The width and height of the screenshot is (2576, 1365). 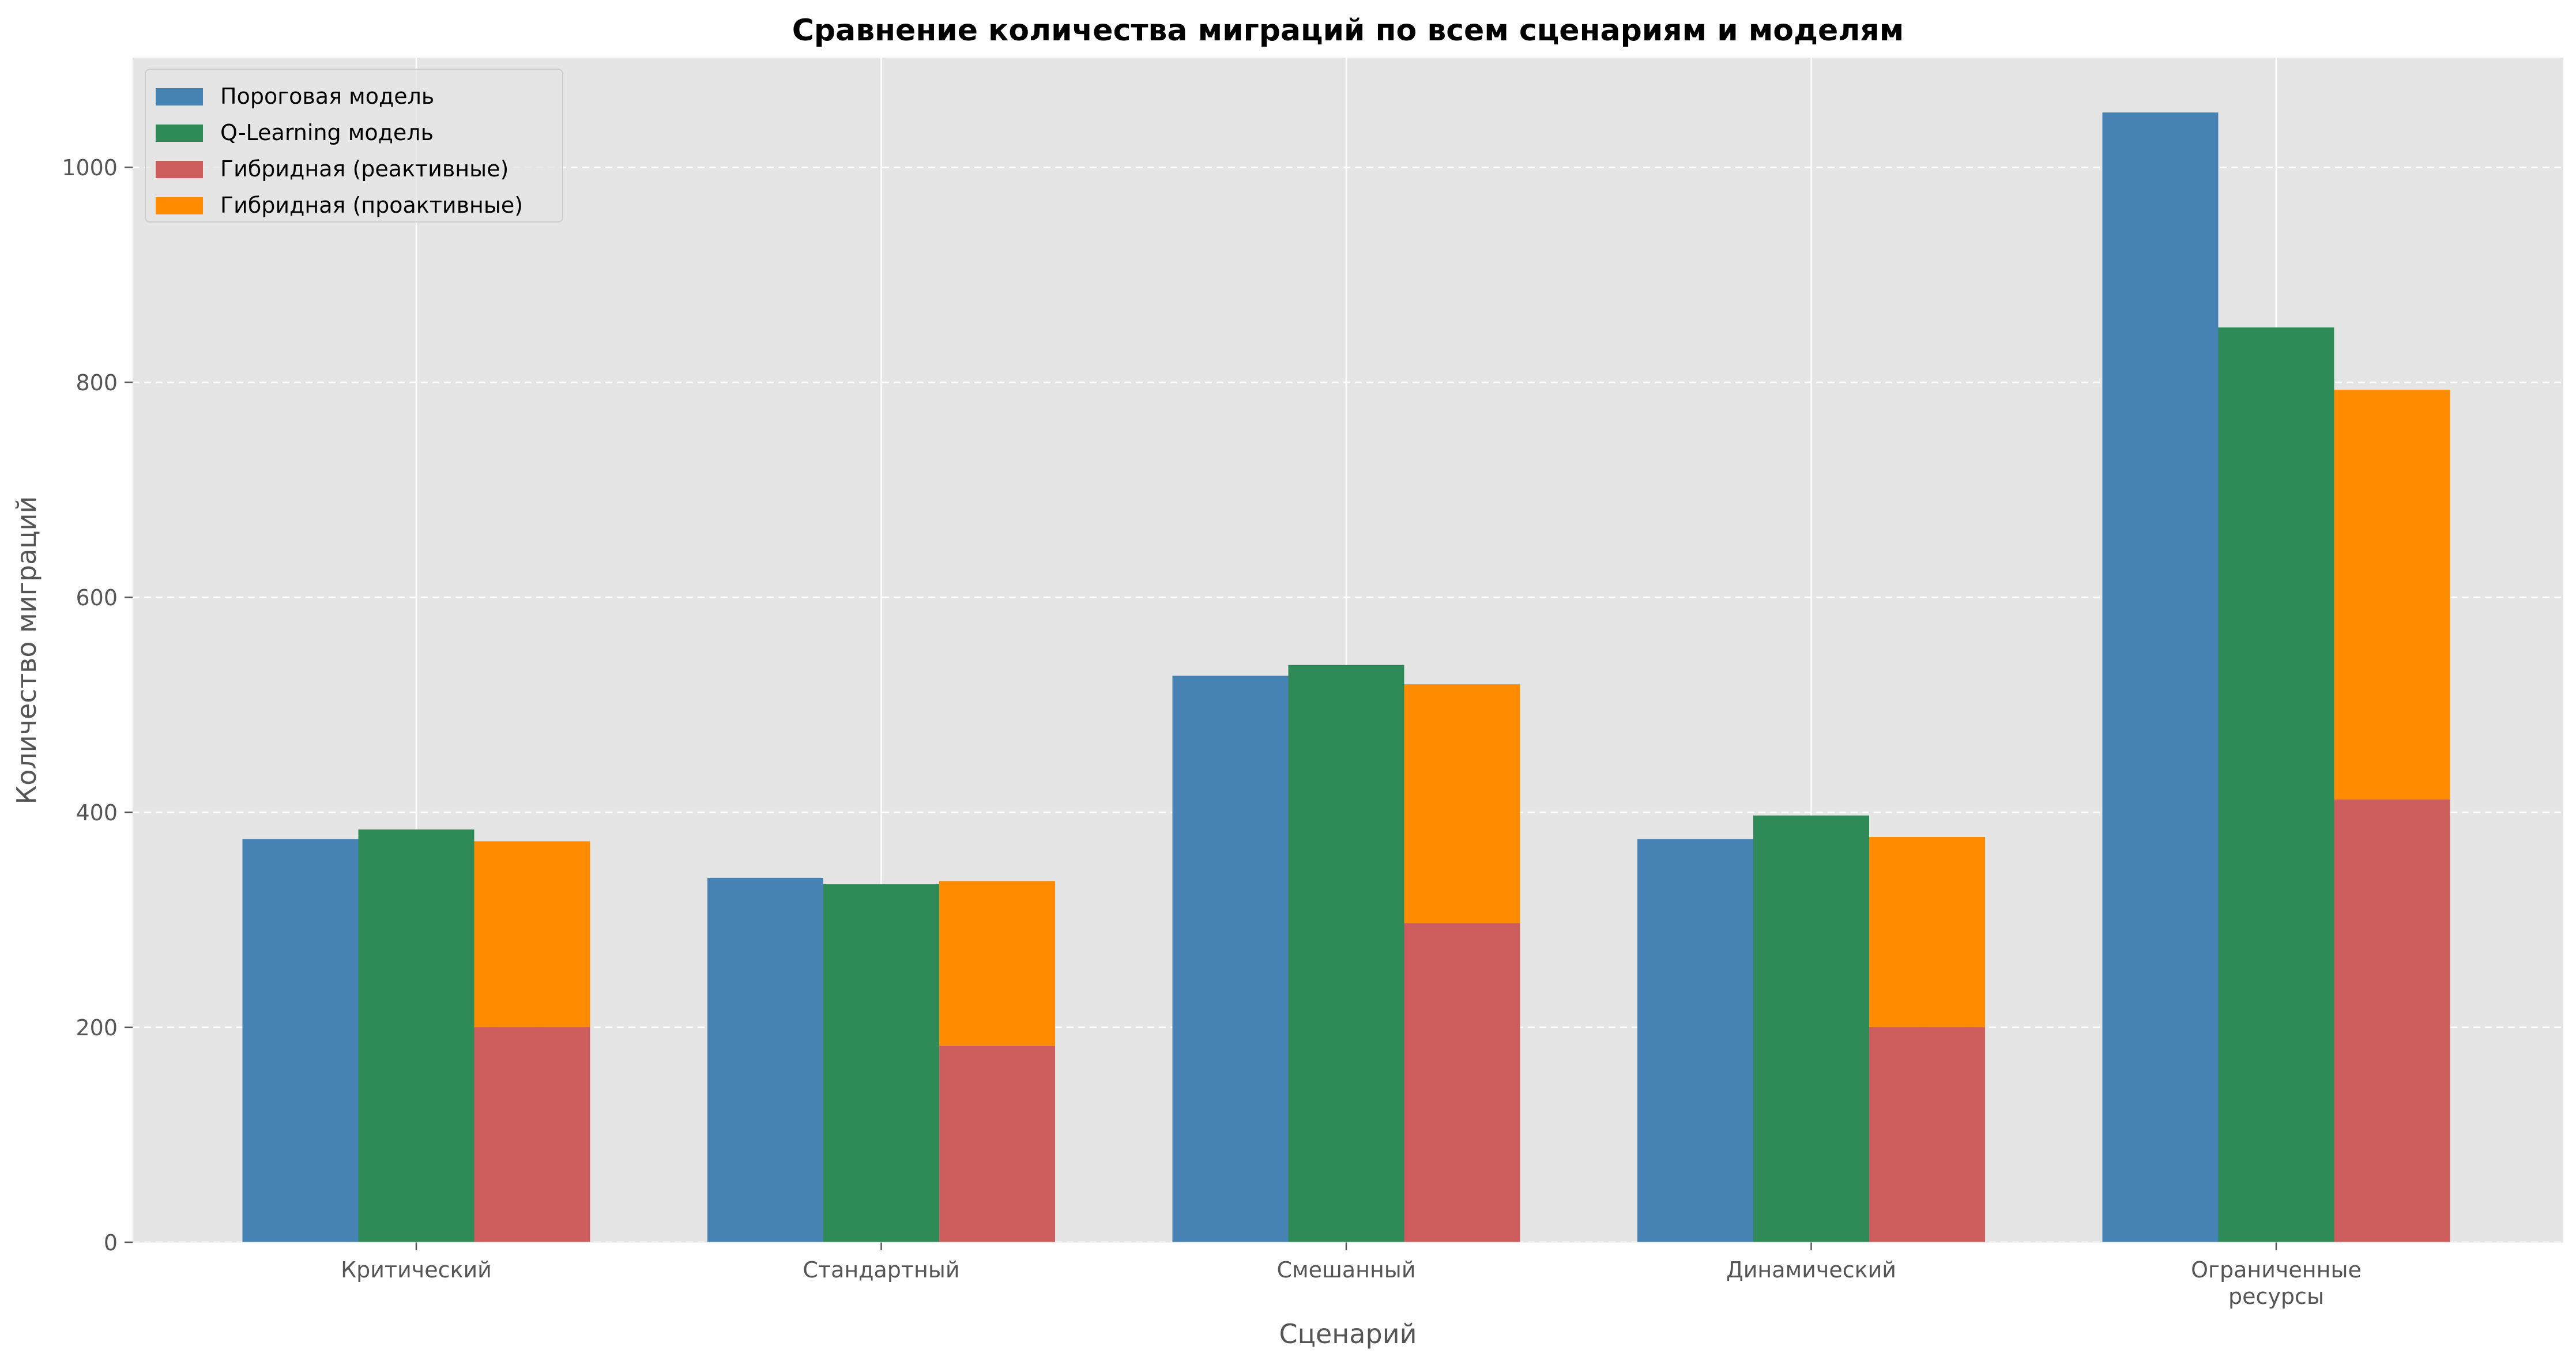 I want to click on legend-label: Гибридная (проактивные), so click(x=371, y=205).